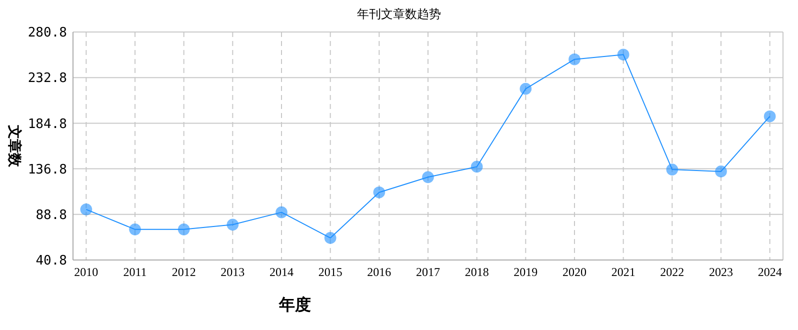  I want to click on x-tick-label: 2023, so click(720, 272).